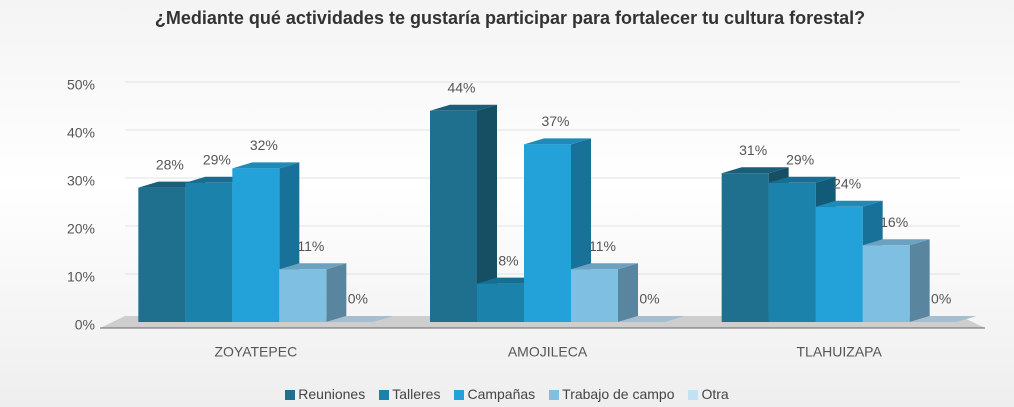 This screenshot has height=407, width=1014. I want to click on legend-label: Otra, so click(715, 394).